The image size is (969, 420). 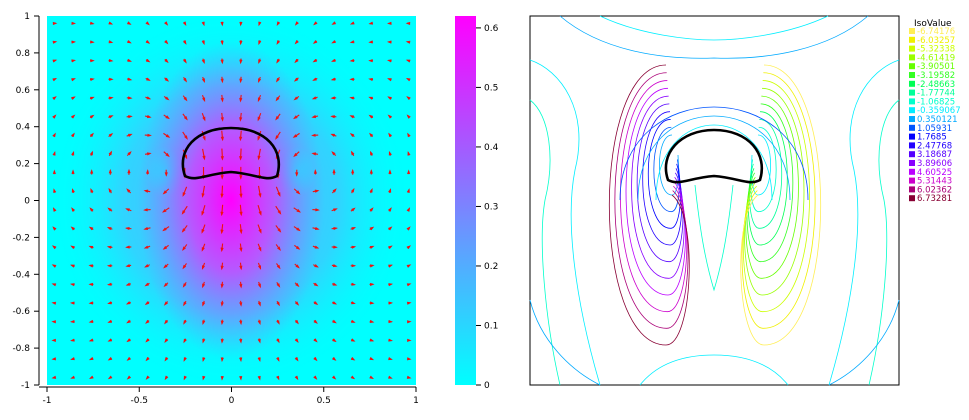 What do you see at coordinates (27, 17) in the screenshot?
I see `y-tick-label: 1` at bounding box center [27, 17].